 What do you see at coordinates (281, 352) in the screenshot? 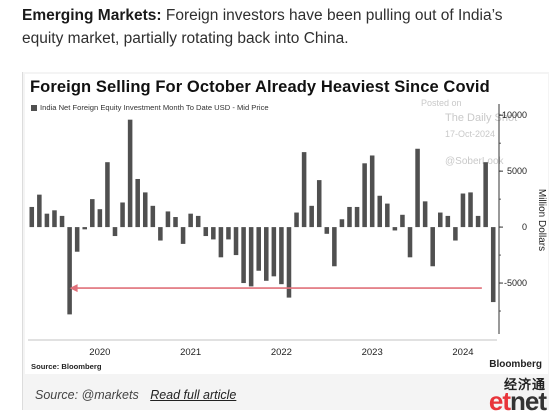
I see `x-tick-label: 2022` at bounding box center [281, 352].